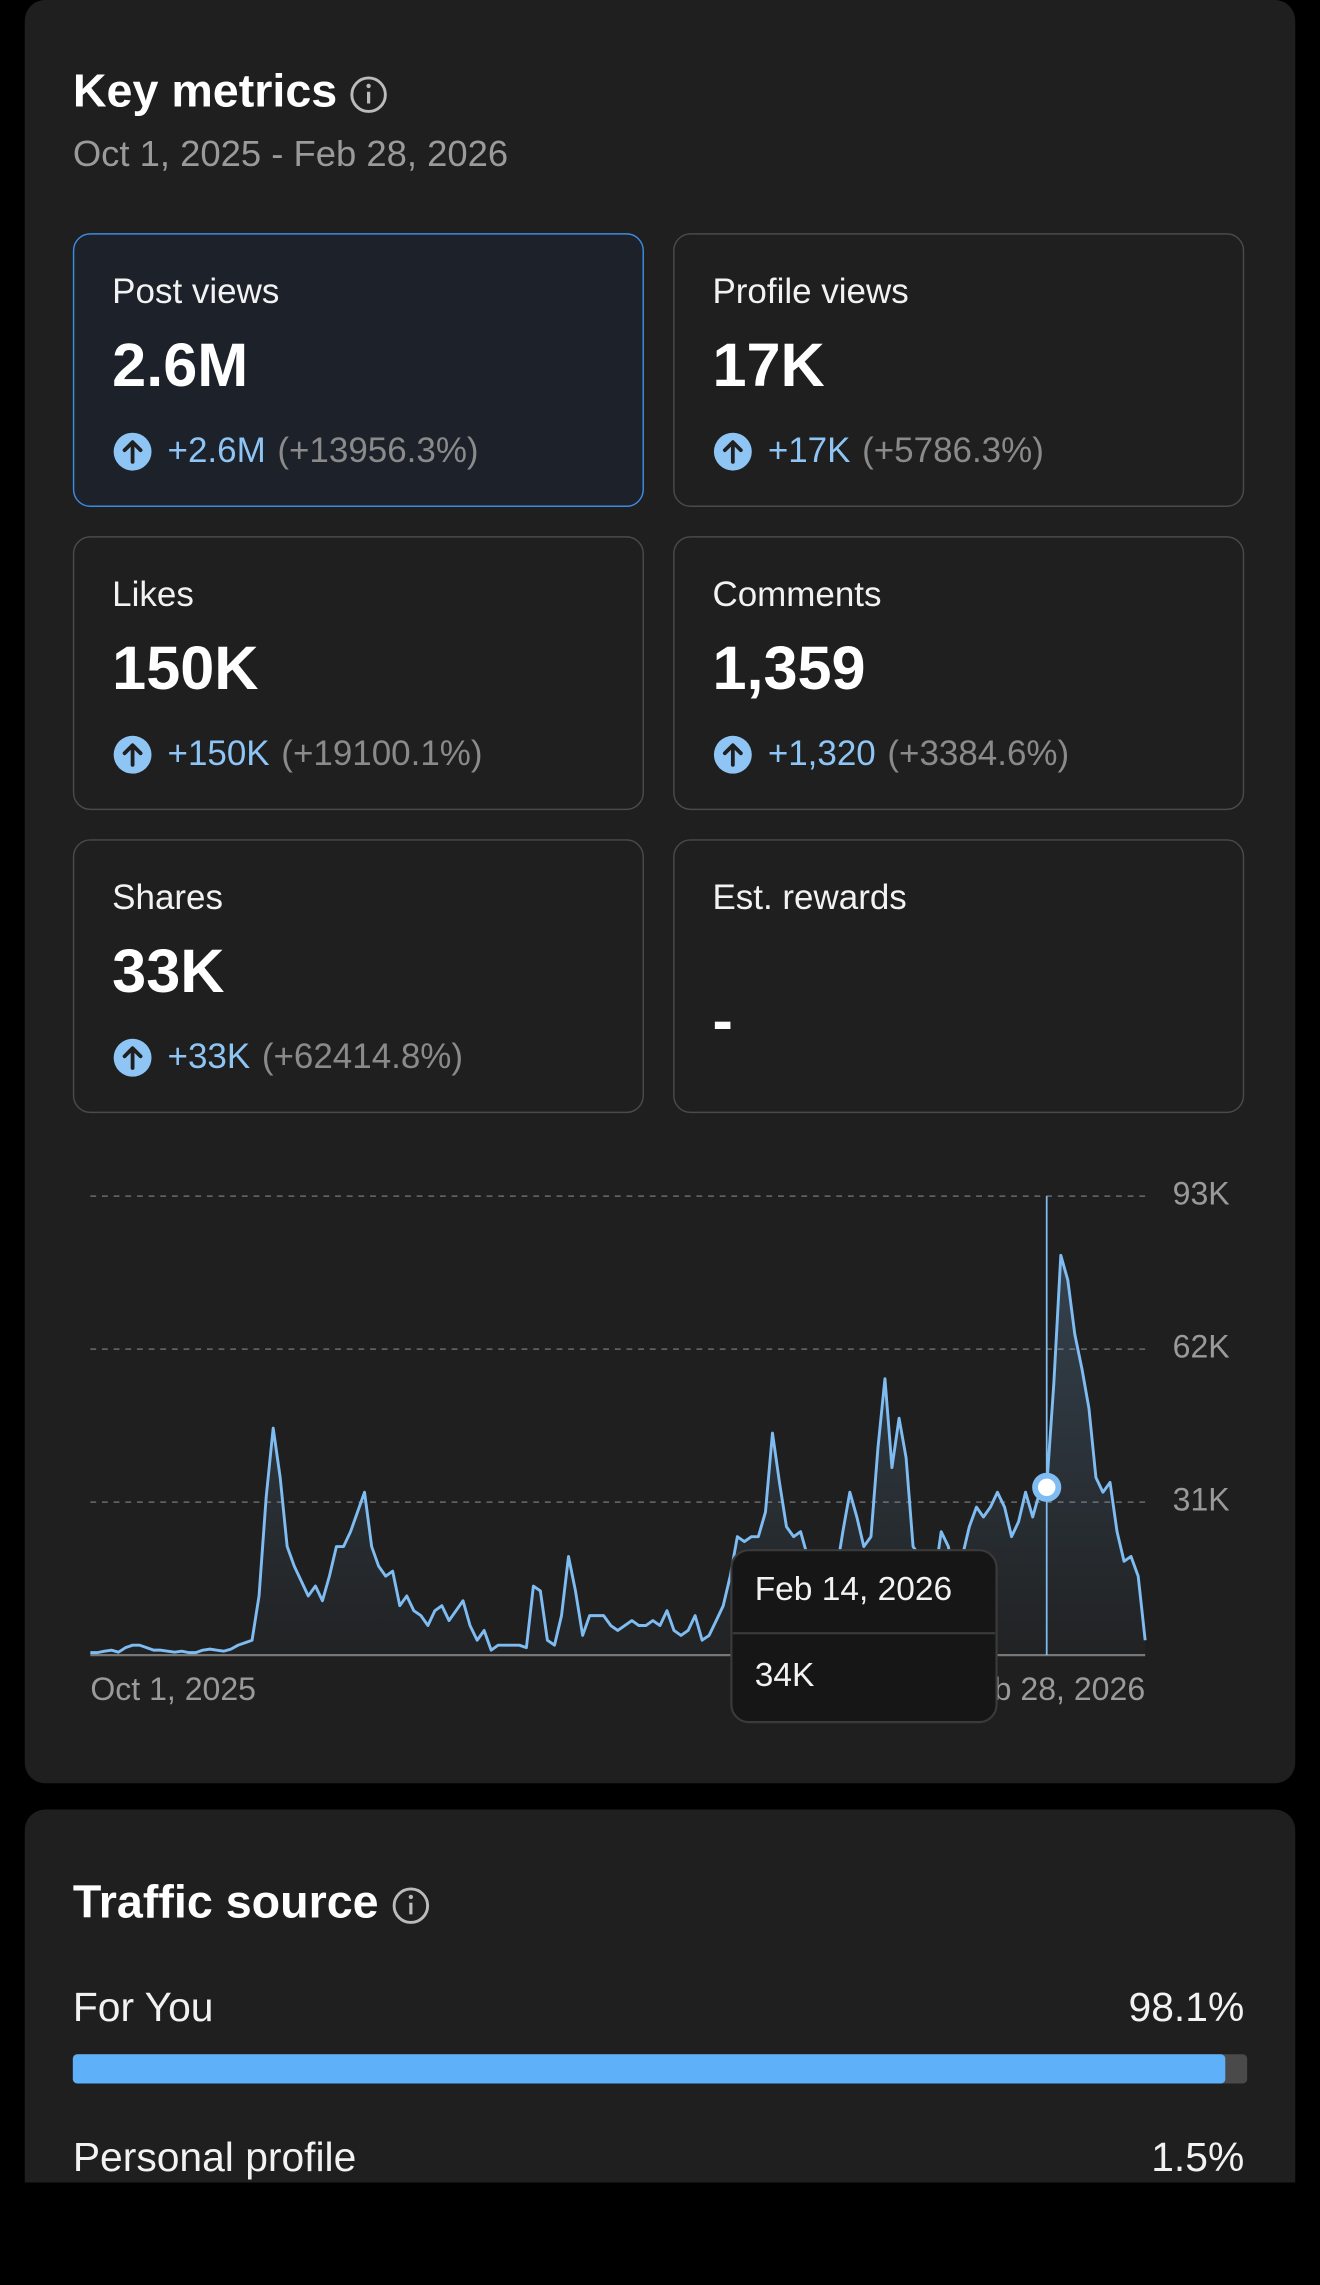 The width and height of the screenshot is (1320, 2285). What do you see at coordinates (185, 668) in the screenshot?
I see `metric-value: 150K` at bounding box center [185, 668].